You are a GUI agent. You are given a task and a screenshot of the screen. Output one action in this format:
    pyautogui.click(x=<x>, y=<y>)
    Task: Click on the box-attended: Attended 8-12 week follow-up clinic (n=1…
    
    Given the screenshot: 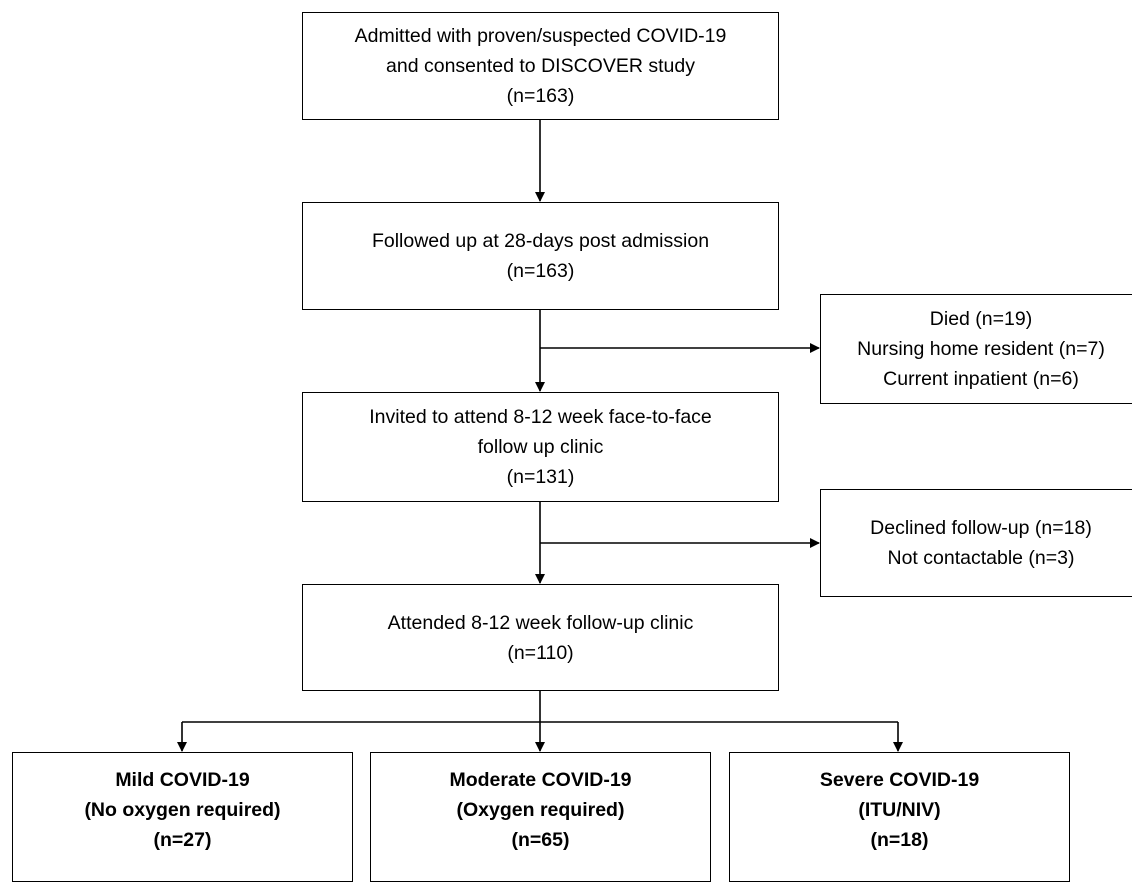 What is the action you would take?
    pyautogui.click(x=540, y=637)
    